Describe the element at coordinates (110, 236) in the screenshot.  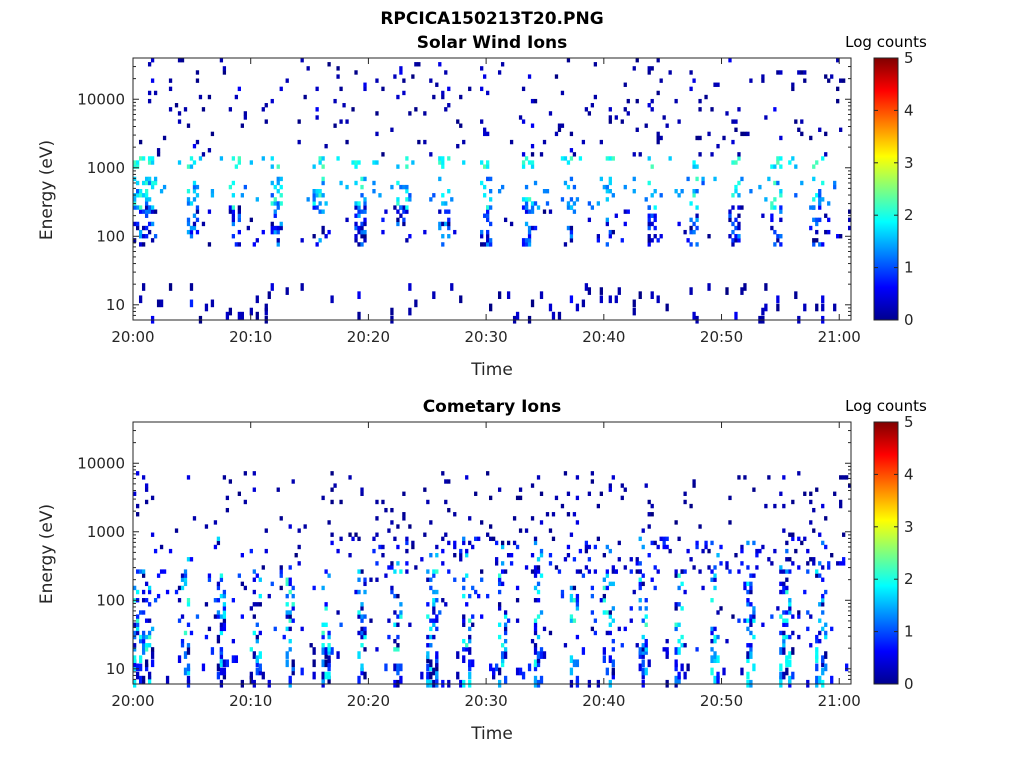
I see `y-tick-label: 100` at that location.